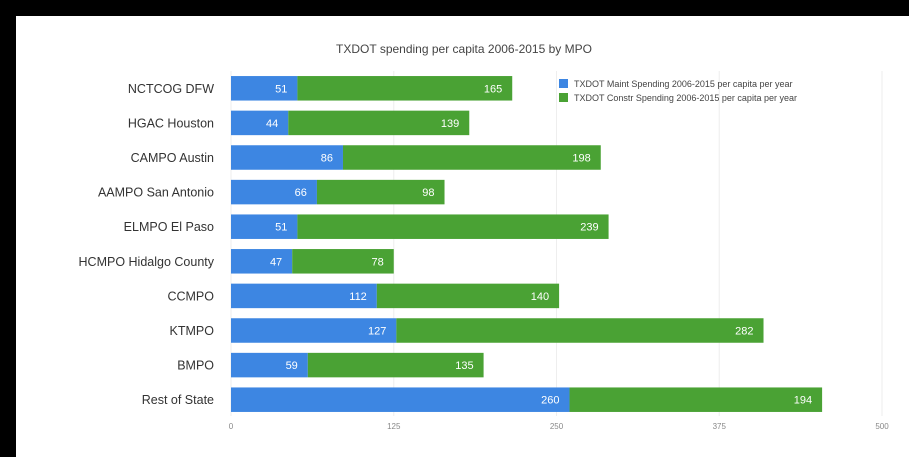  I want to click on constr-data-label: 165, so click(493, 89).